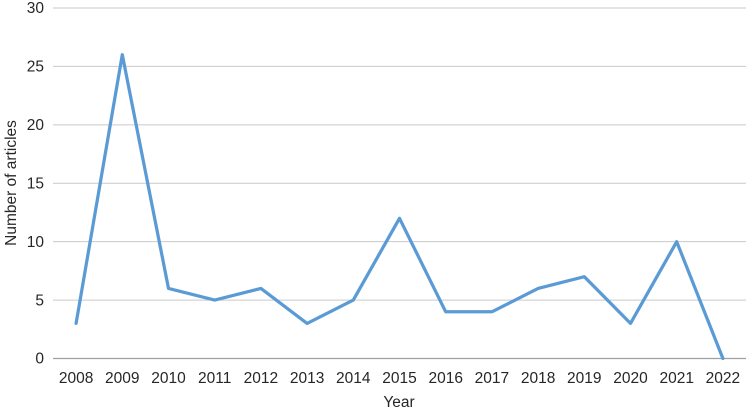  I want to click on x-tick-label: 2021, so click(676, 378).